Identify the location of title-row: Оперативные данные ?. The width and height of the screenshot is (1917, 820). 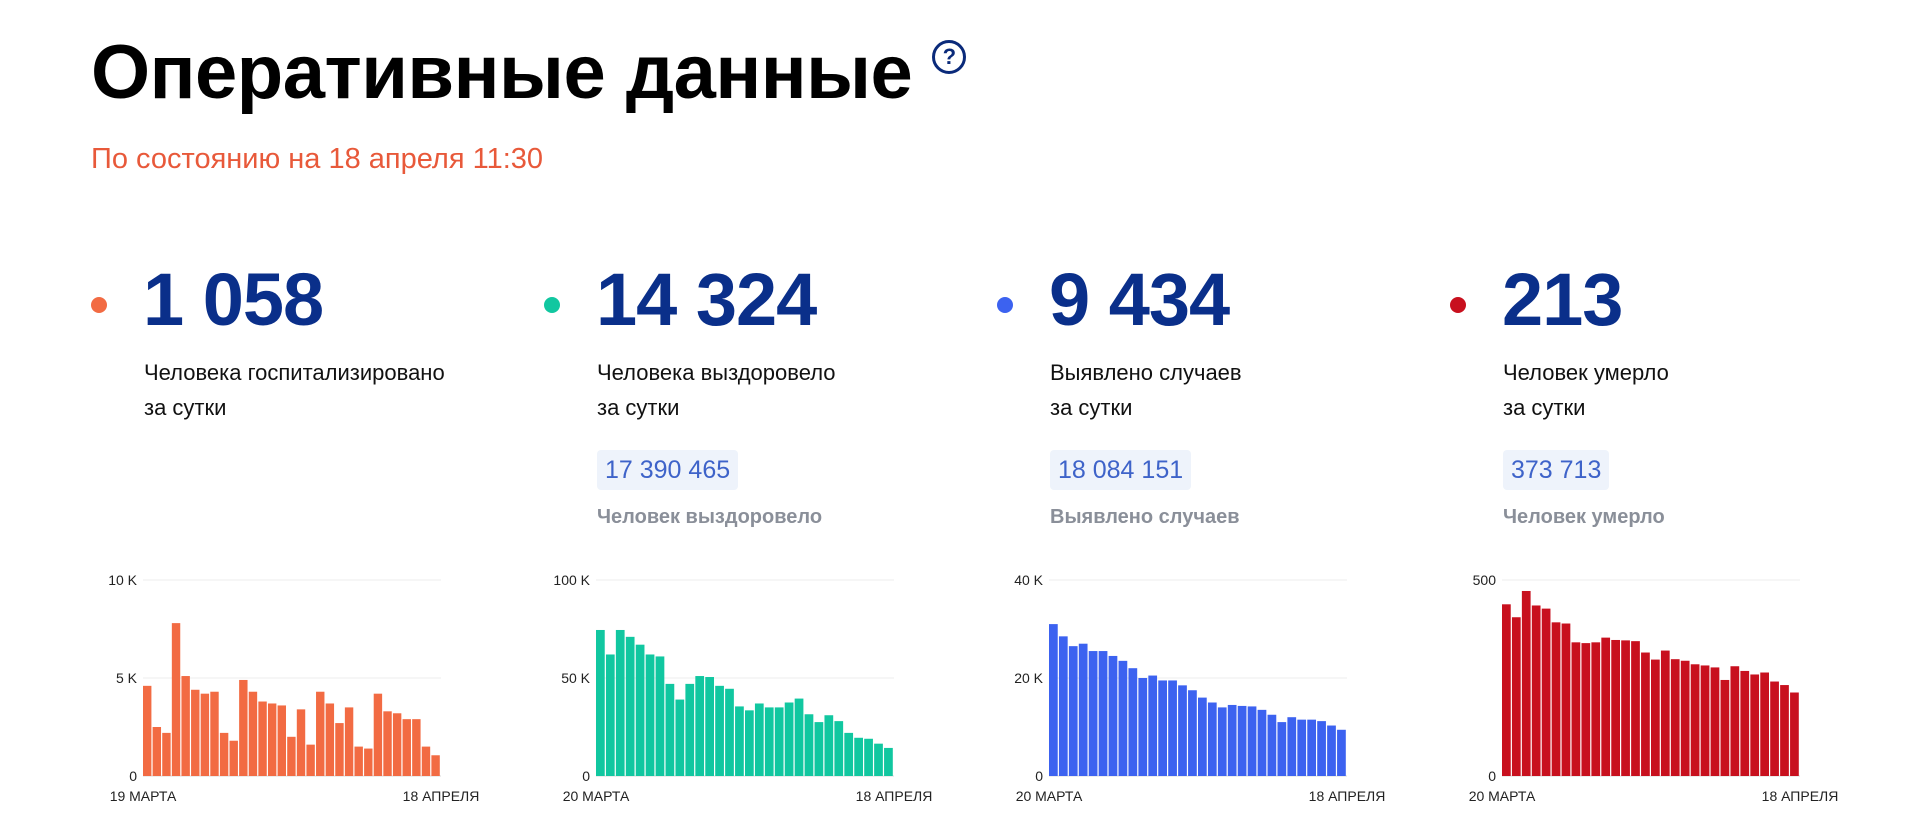
(529, 73).